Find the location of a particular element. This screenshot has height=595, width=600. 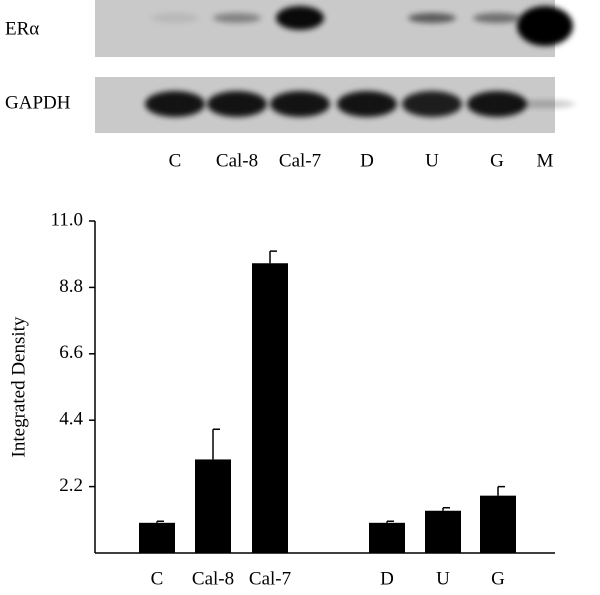

y-tick-label: 8.8 is located at coordinates (71, 286).